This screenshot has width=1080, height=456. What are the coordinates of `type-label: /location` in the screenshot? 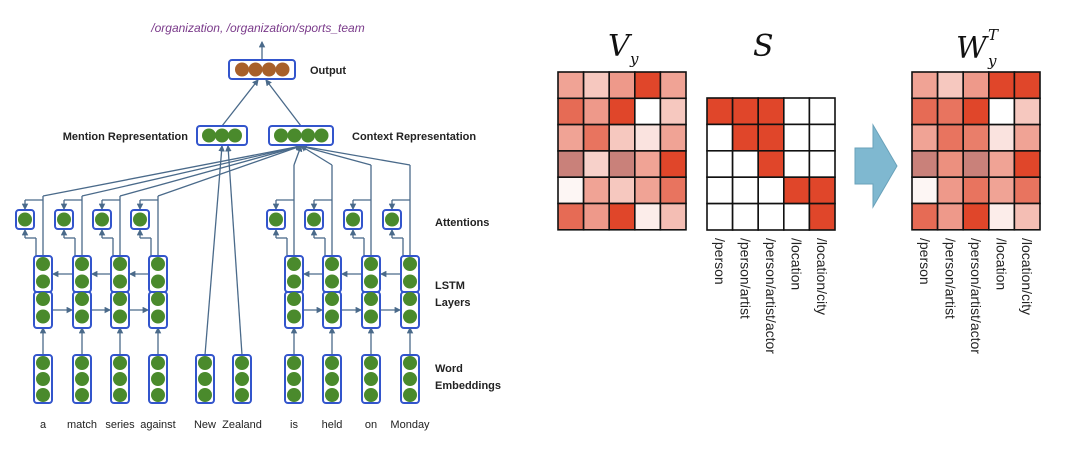 It's located at (1002, 264).